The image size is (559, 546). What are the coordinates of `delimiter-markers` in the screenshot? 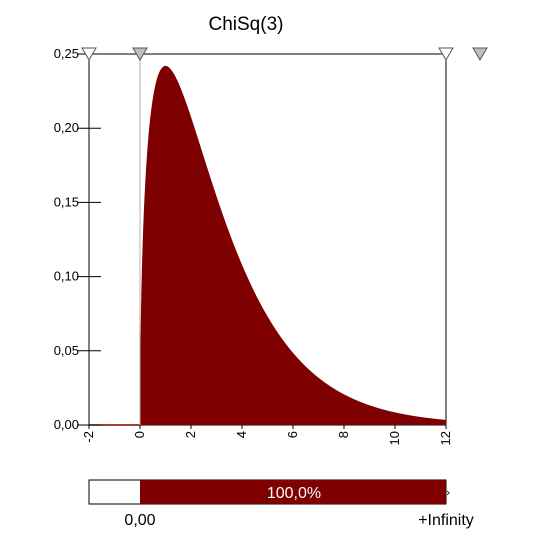 It's located at (284, 54).